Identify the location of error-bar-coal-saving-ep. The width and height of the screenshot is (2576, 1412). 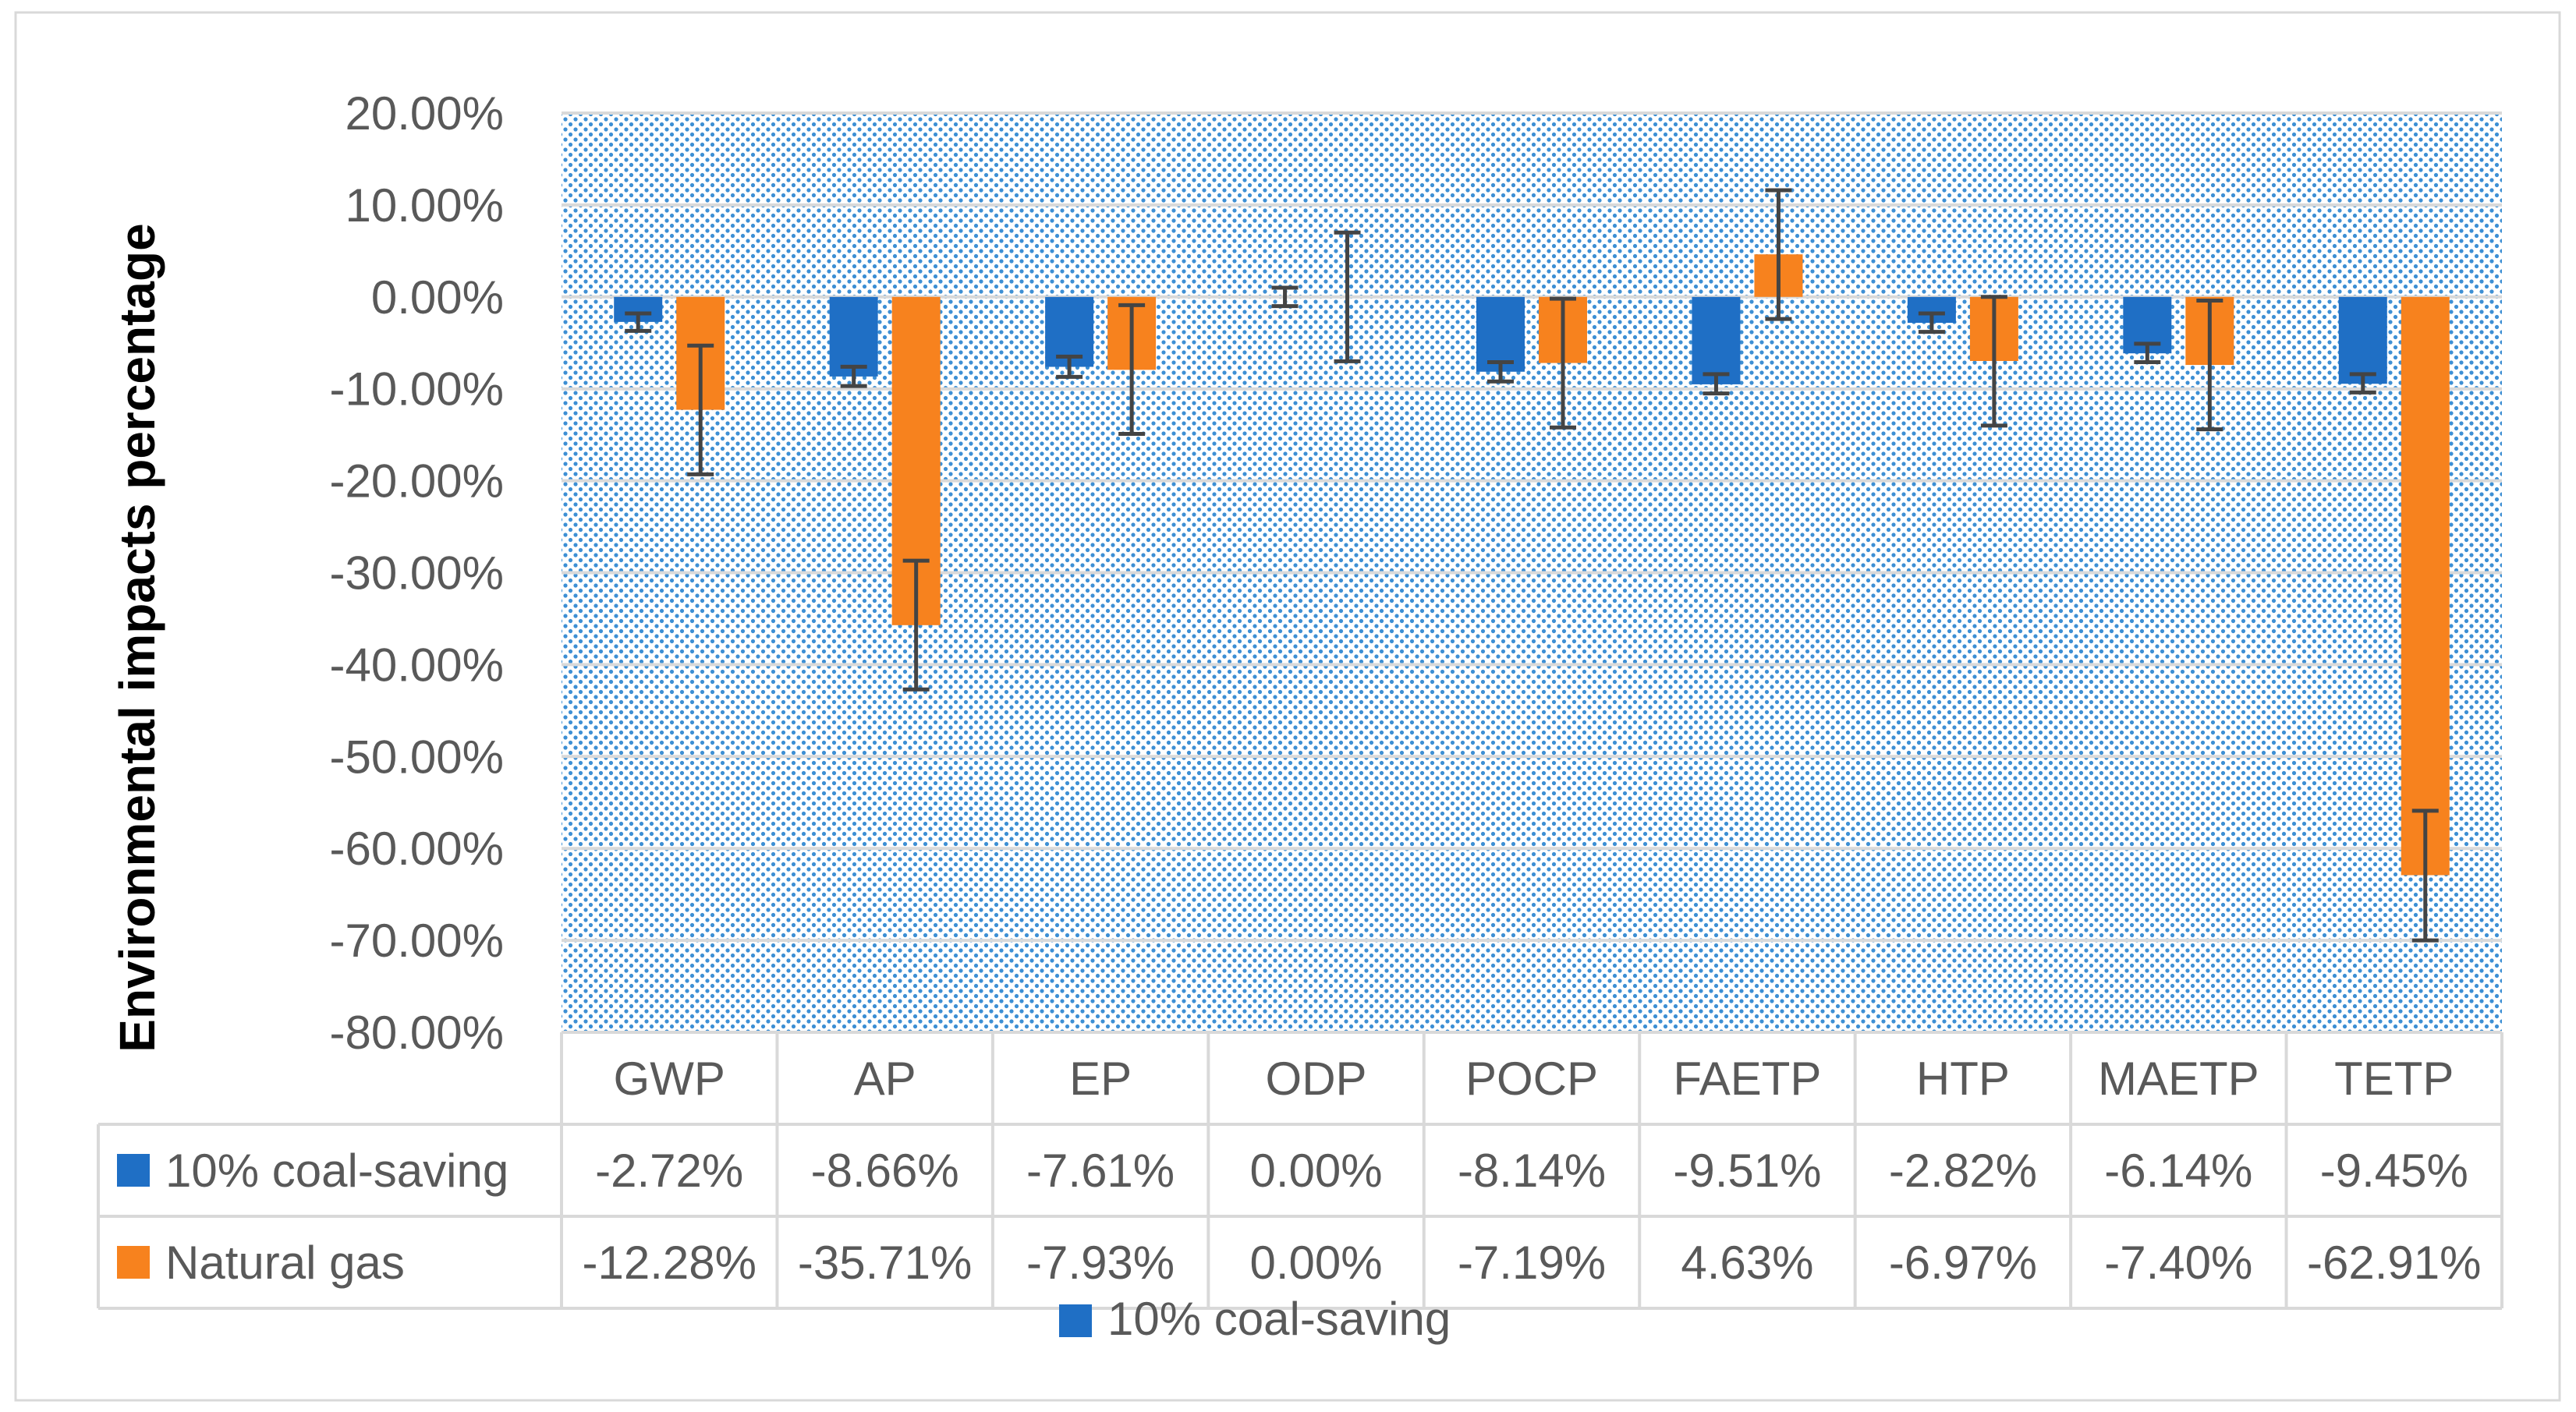
(1069, 366).